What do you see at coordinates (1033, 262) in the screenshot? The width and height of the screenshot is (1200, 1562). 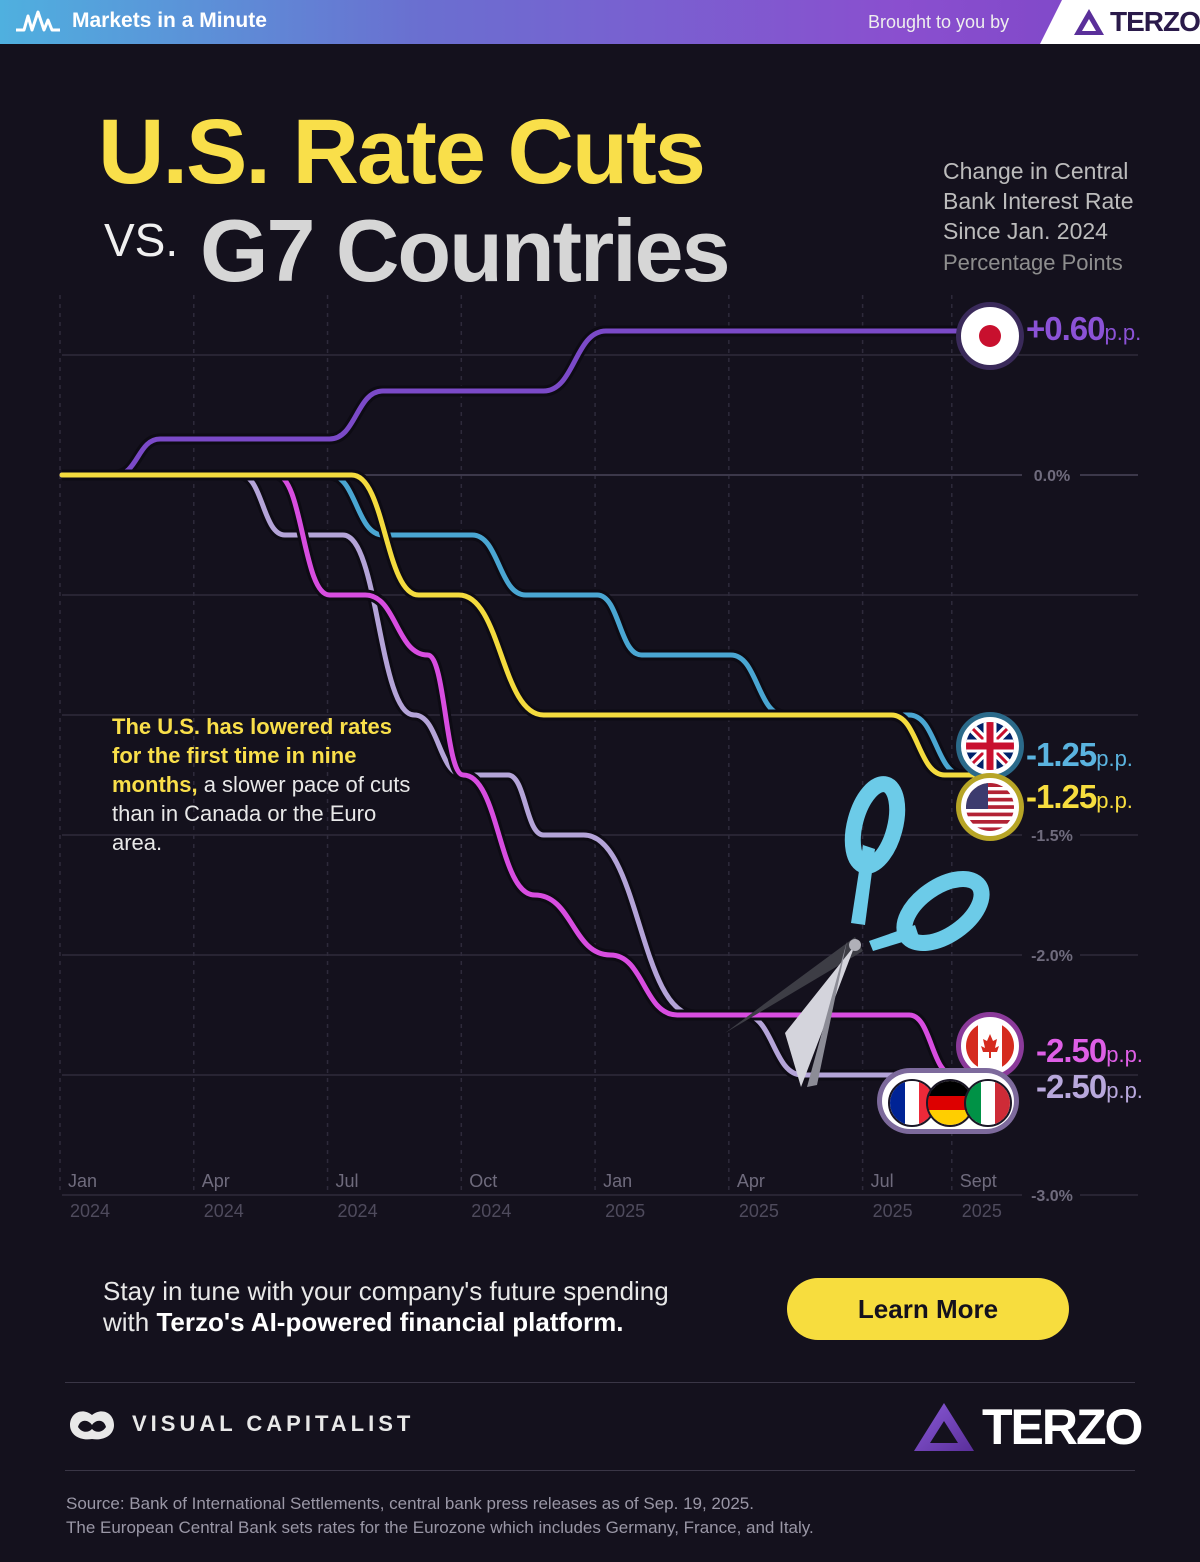 I see `chart-units: Percentage Points` at bounding box center [1033, 262].